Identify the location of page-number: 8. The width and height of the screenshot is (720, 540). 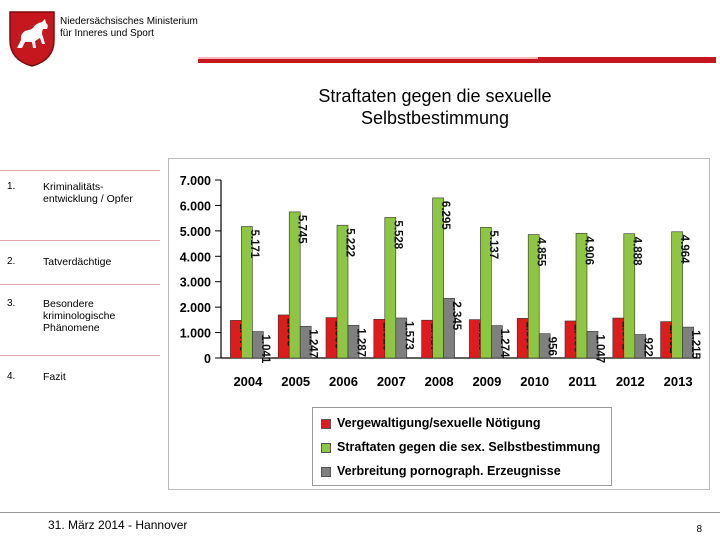
(699, 529).